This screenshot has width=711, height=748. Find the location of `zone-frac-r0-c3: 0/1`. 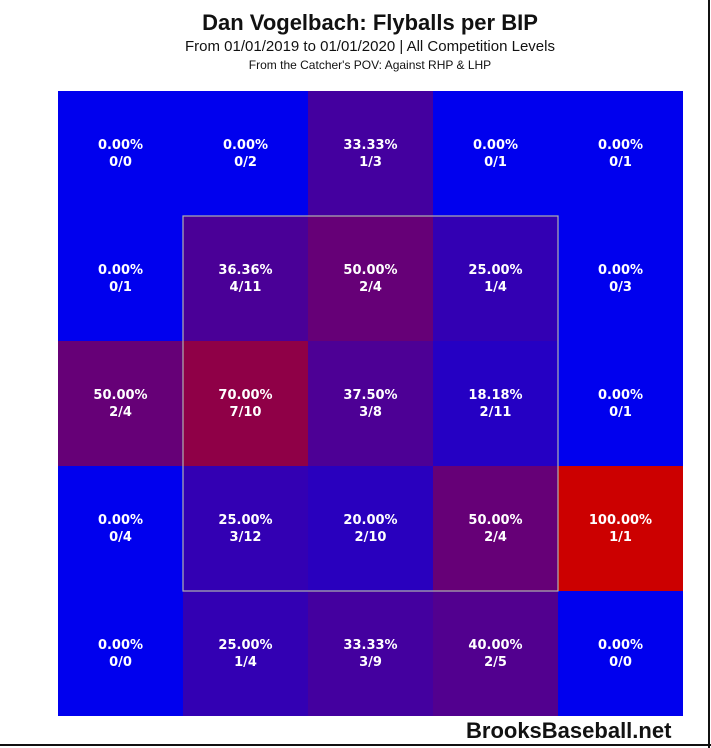

zone-frac-r0-c3: 0/1 is located at coordinates (495, 162).